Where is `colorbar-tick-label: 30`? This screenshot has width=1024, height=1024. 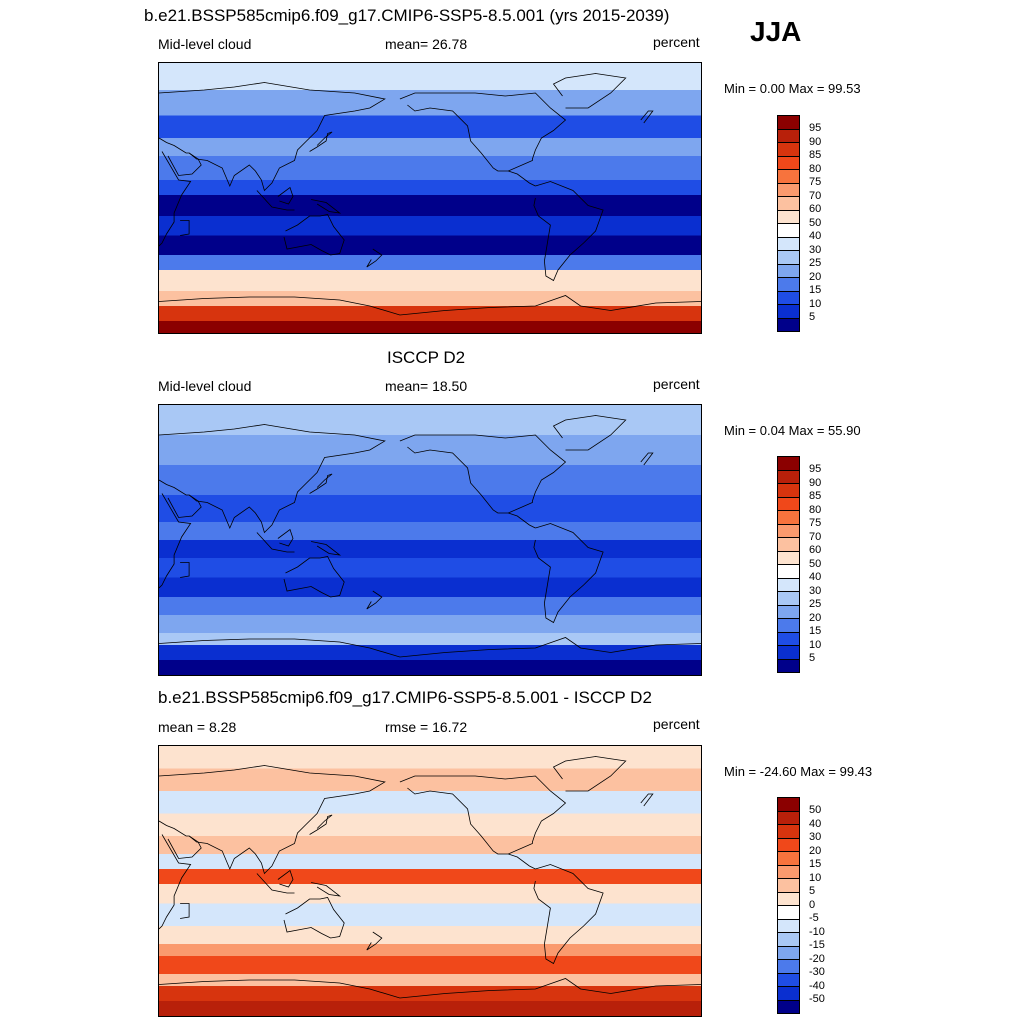 colorbar-tick-label: 30 is located at coordinates (815, 249).